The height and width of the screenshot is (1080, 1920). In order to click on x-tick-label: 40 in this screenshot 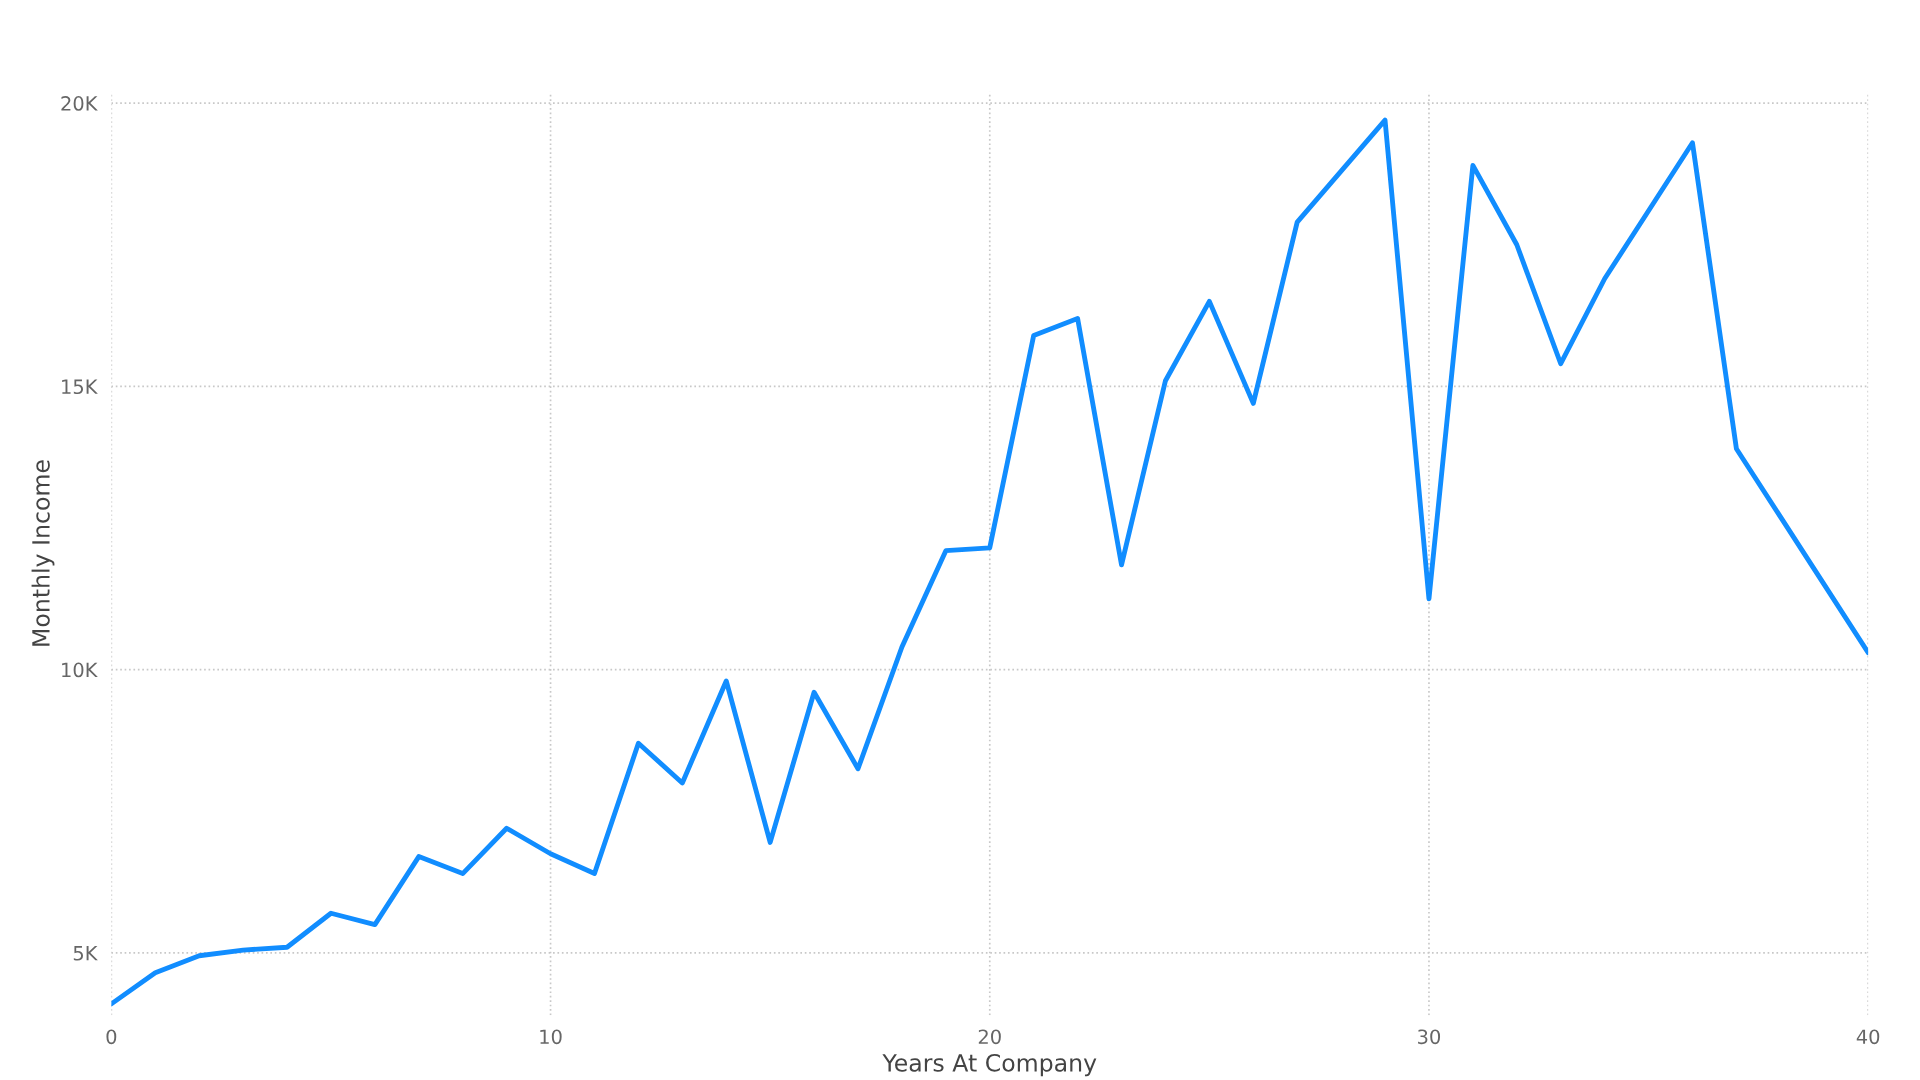, I will do `click(1868, 1037)`.